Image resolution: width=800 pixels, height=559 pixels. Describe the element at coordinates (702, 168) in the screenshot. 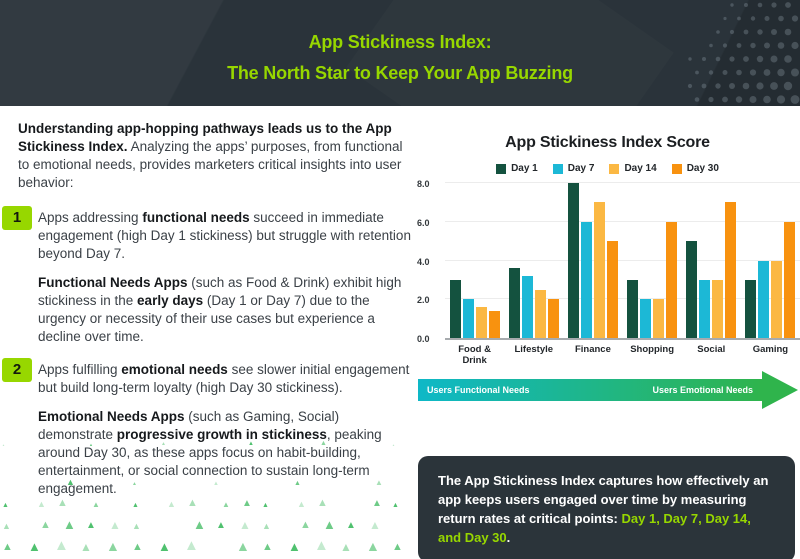

I see `legend-label: Day 30` at that location.